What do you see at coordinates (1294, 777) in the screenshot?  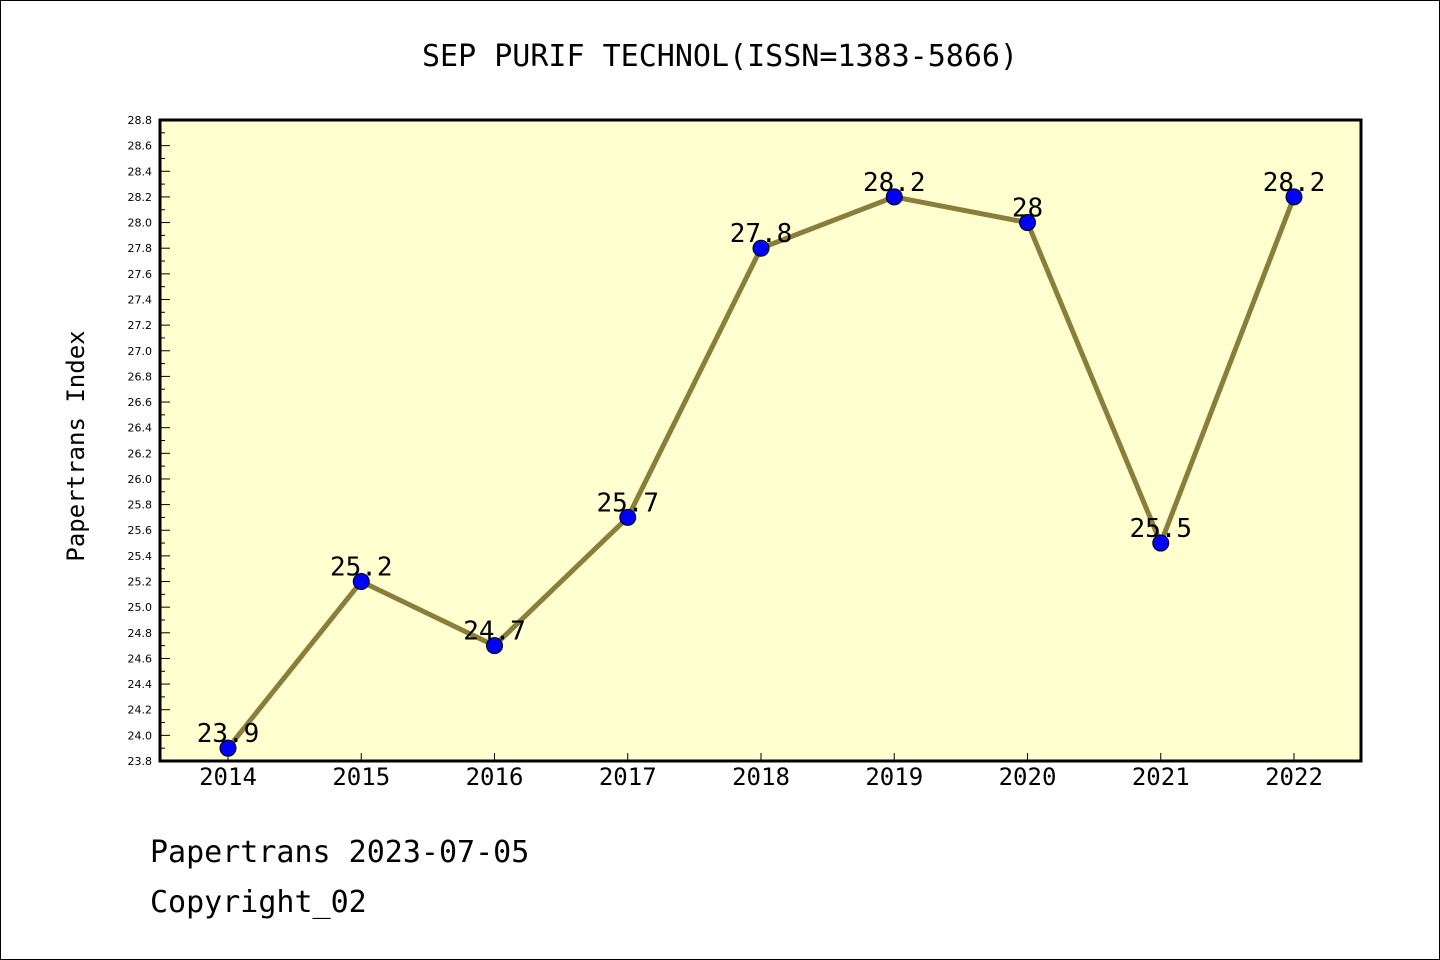 I see `x-tick-label: 2022` at bounding box center [1294, 777].